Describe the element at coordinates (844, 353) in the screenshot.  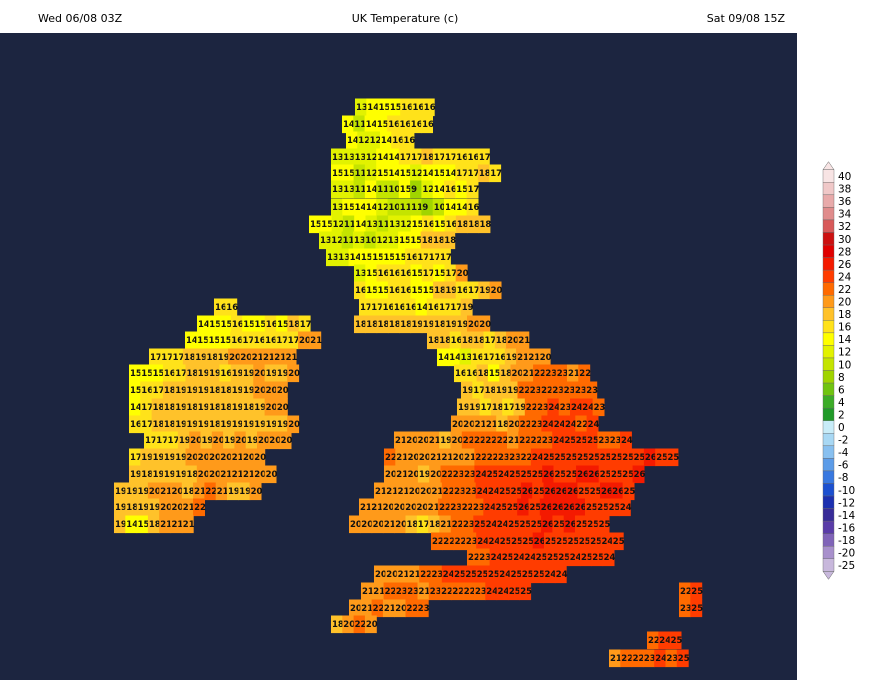
I see `colorbar-label: 12` at that location.